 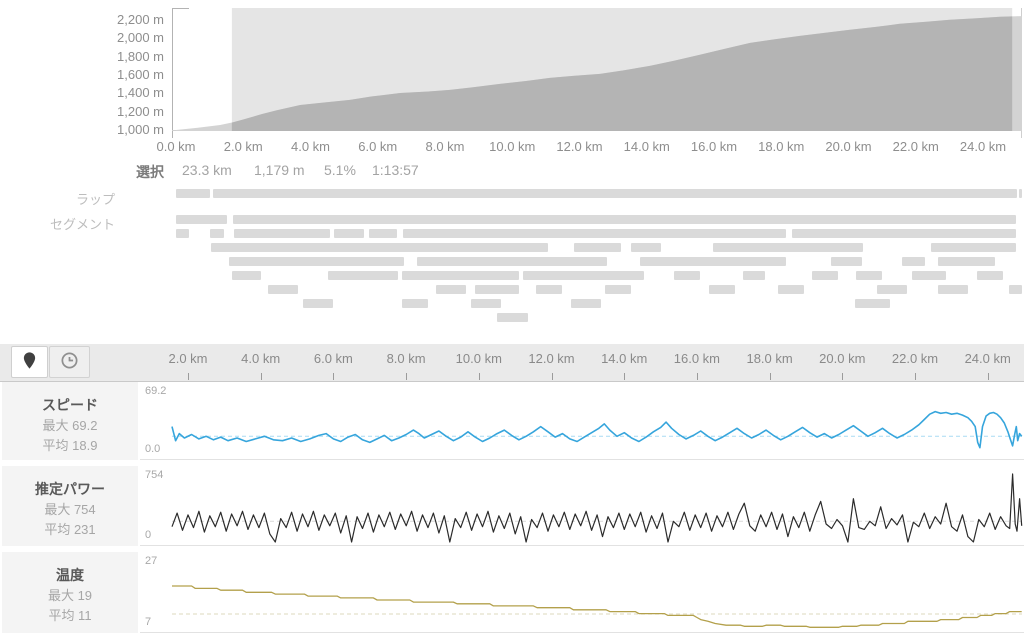 I want to click on segments-label: セグメント, so click(x=82, y=224).